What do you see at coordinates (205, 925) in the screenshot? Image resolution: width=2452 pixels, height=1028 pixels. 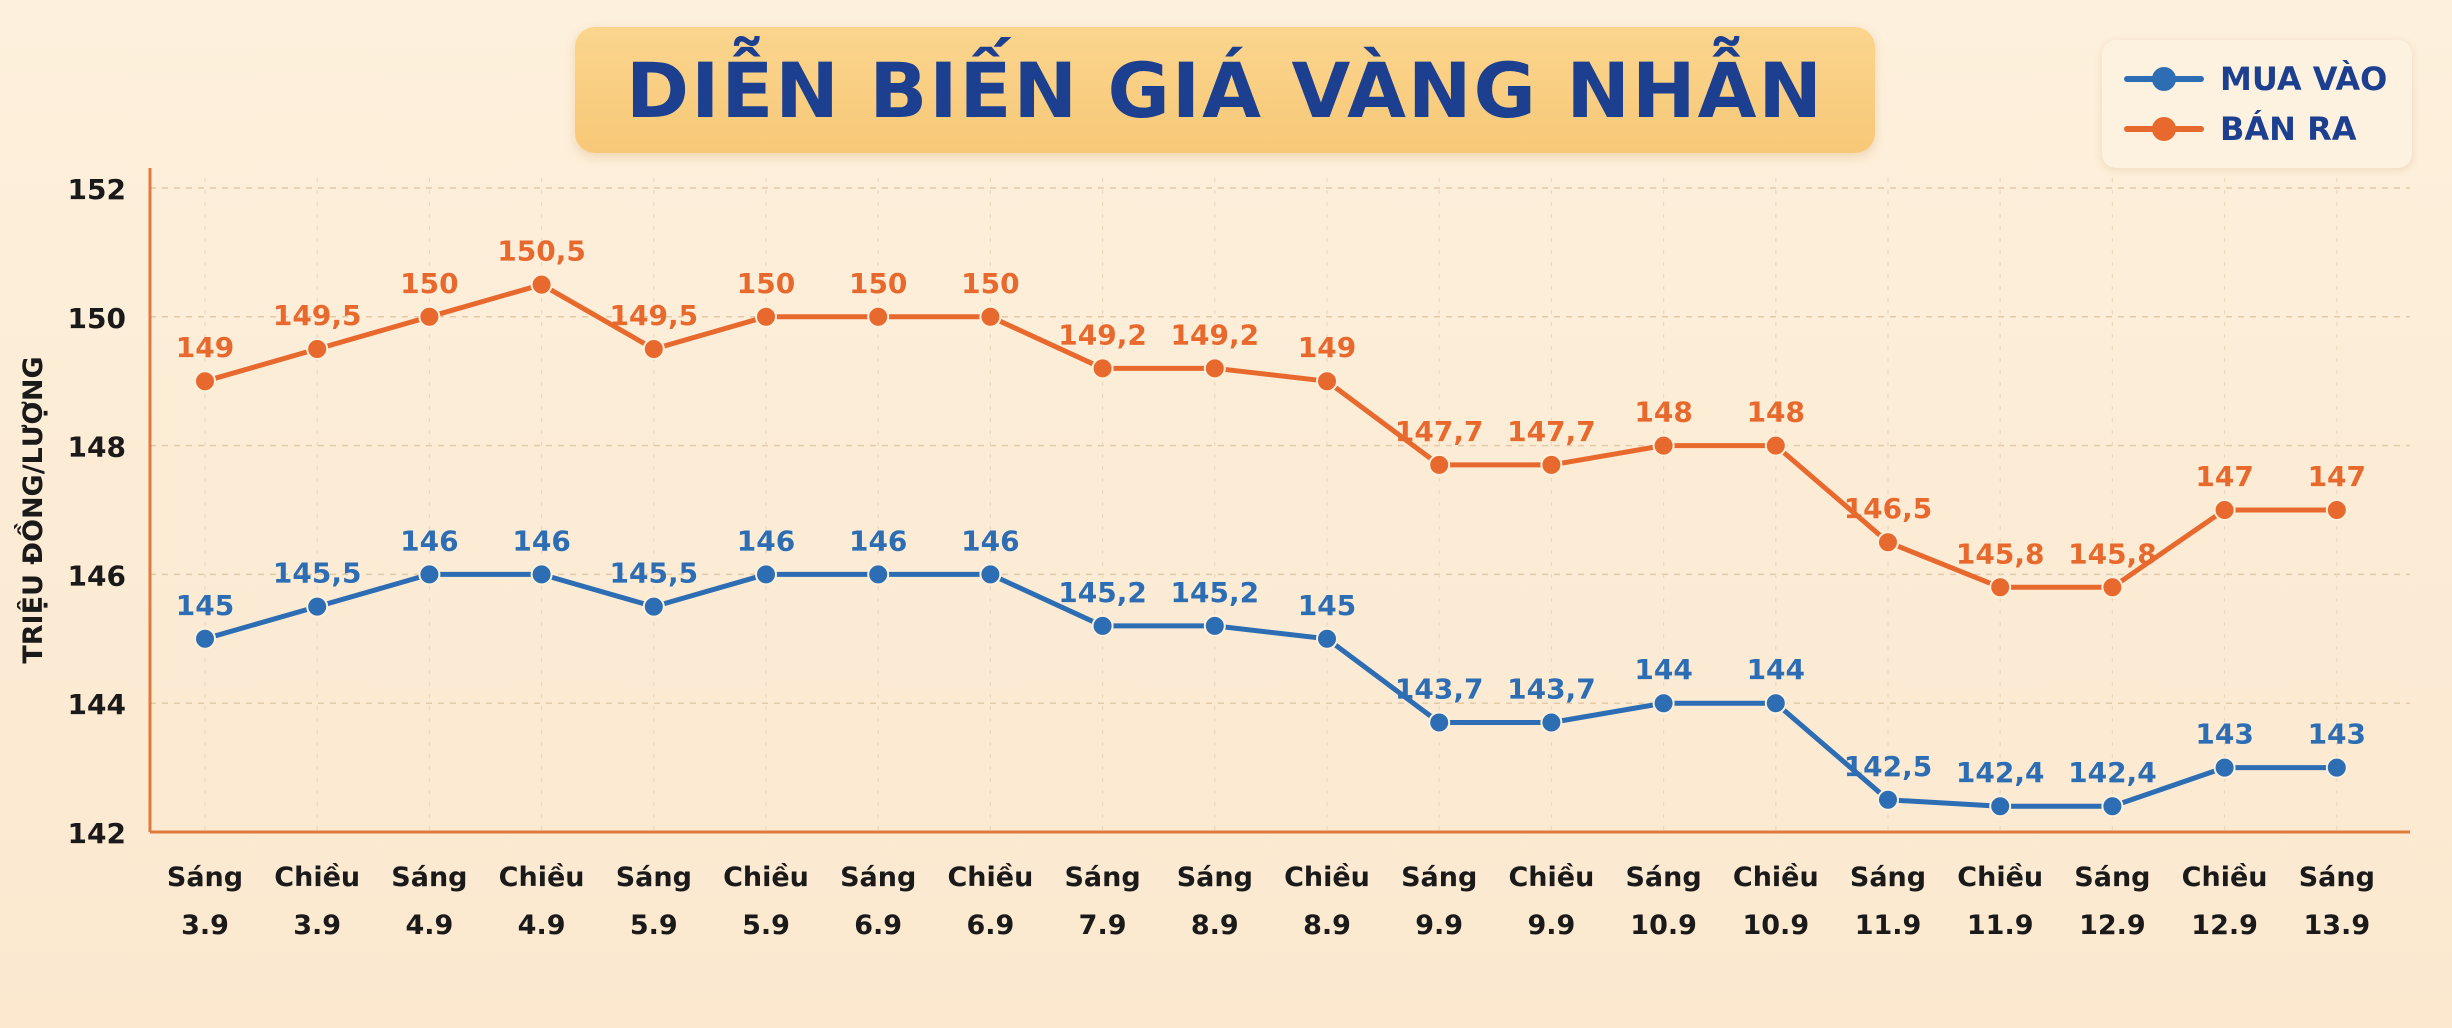 I see `x-tick-label-date: 3.9` at bounding box center [205, 925].